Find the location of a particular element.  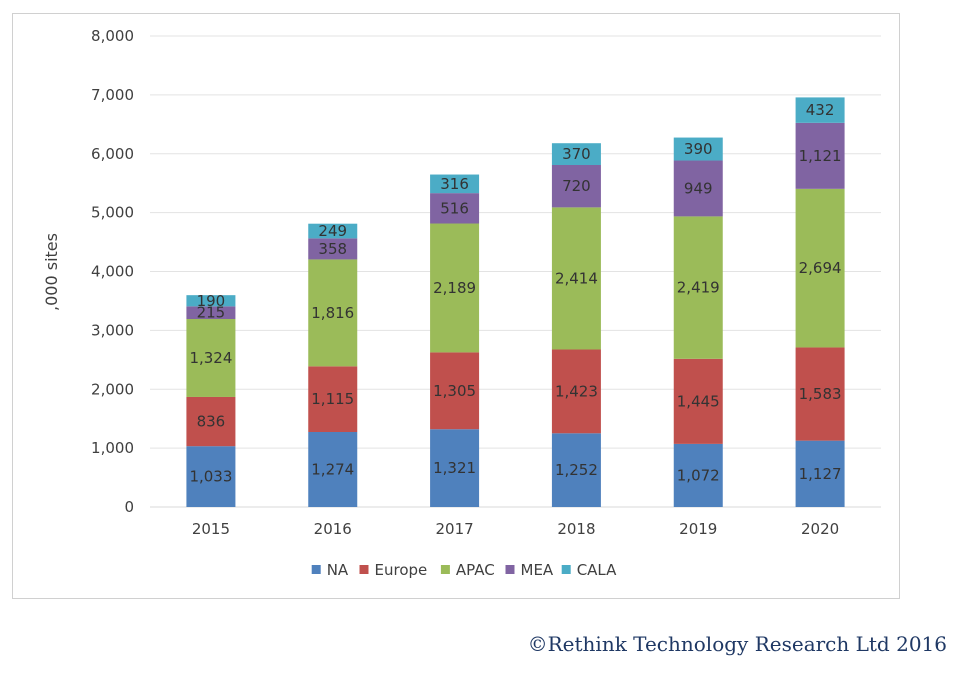

y-tick-label: 3,000 is located at coordinates (112, 330).